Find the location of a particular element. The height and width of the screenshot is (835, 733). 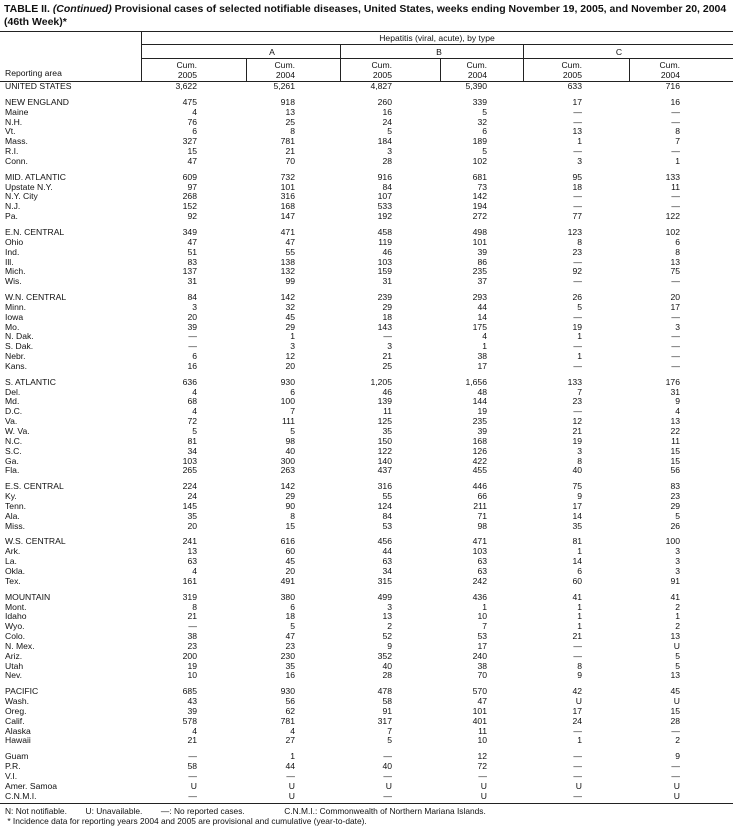

value-cell: 81 is located at coordinates (192, 440).